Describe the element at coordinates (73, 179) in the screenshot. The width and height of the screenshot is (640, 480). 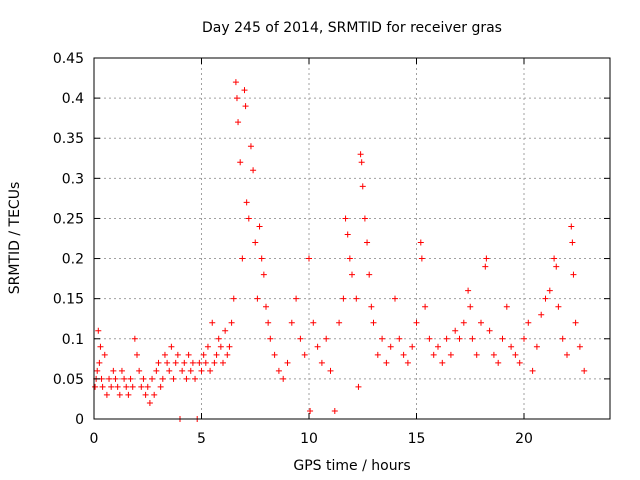
I see `y-tick-label: 0.3` at that location.